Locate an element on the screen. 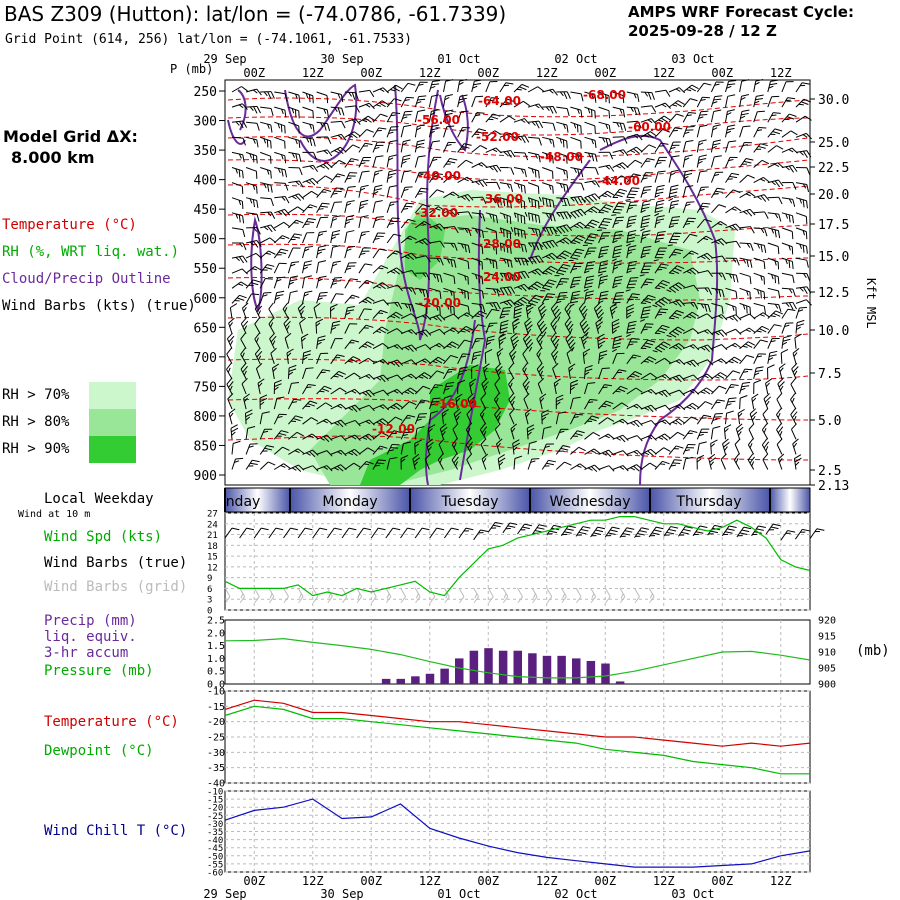 The height and width of the screenshot is (900, 900). legend-rh: RH (%, WRT liq. wat.) is located at coordinates (91, 252).